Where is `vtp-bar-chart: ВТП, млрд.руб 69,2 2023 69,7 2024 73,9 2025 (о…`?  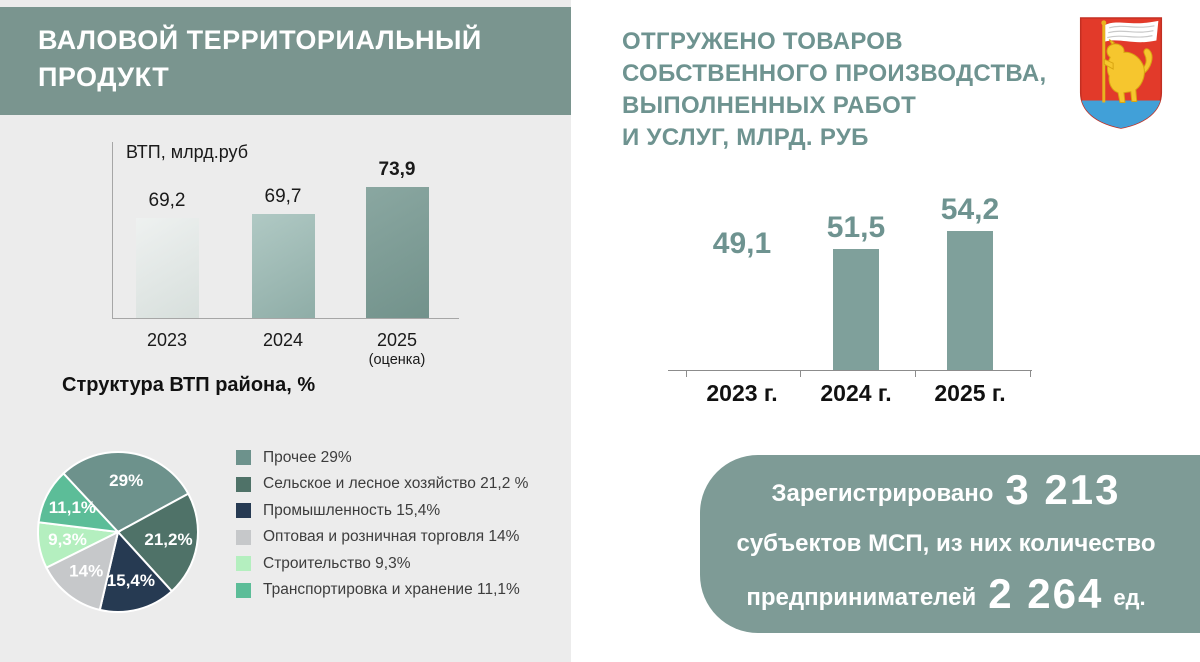
vtp-bar-chart: ВТП, млрд.руб 69,2 2023 69,7 2024 73,9 2025 (о… is located at coordinates (290, 255).